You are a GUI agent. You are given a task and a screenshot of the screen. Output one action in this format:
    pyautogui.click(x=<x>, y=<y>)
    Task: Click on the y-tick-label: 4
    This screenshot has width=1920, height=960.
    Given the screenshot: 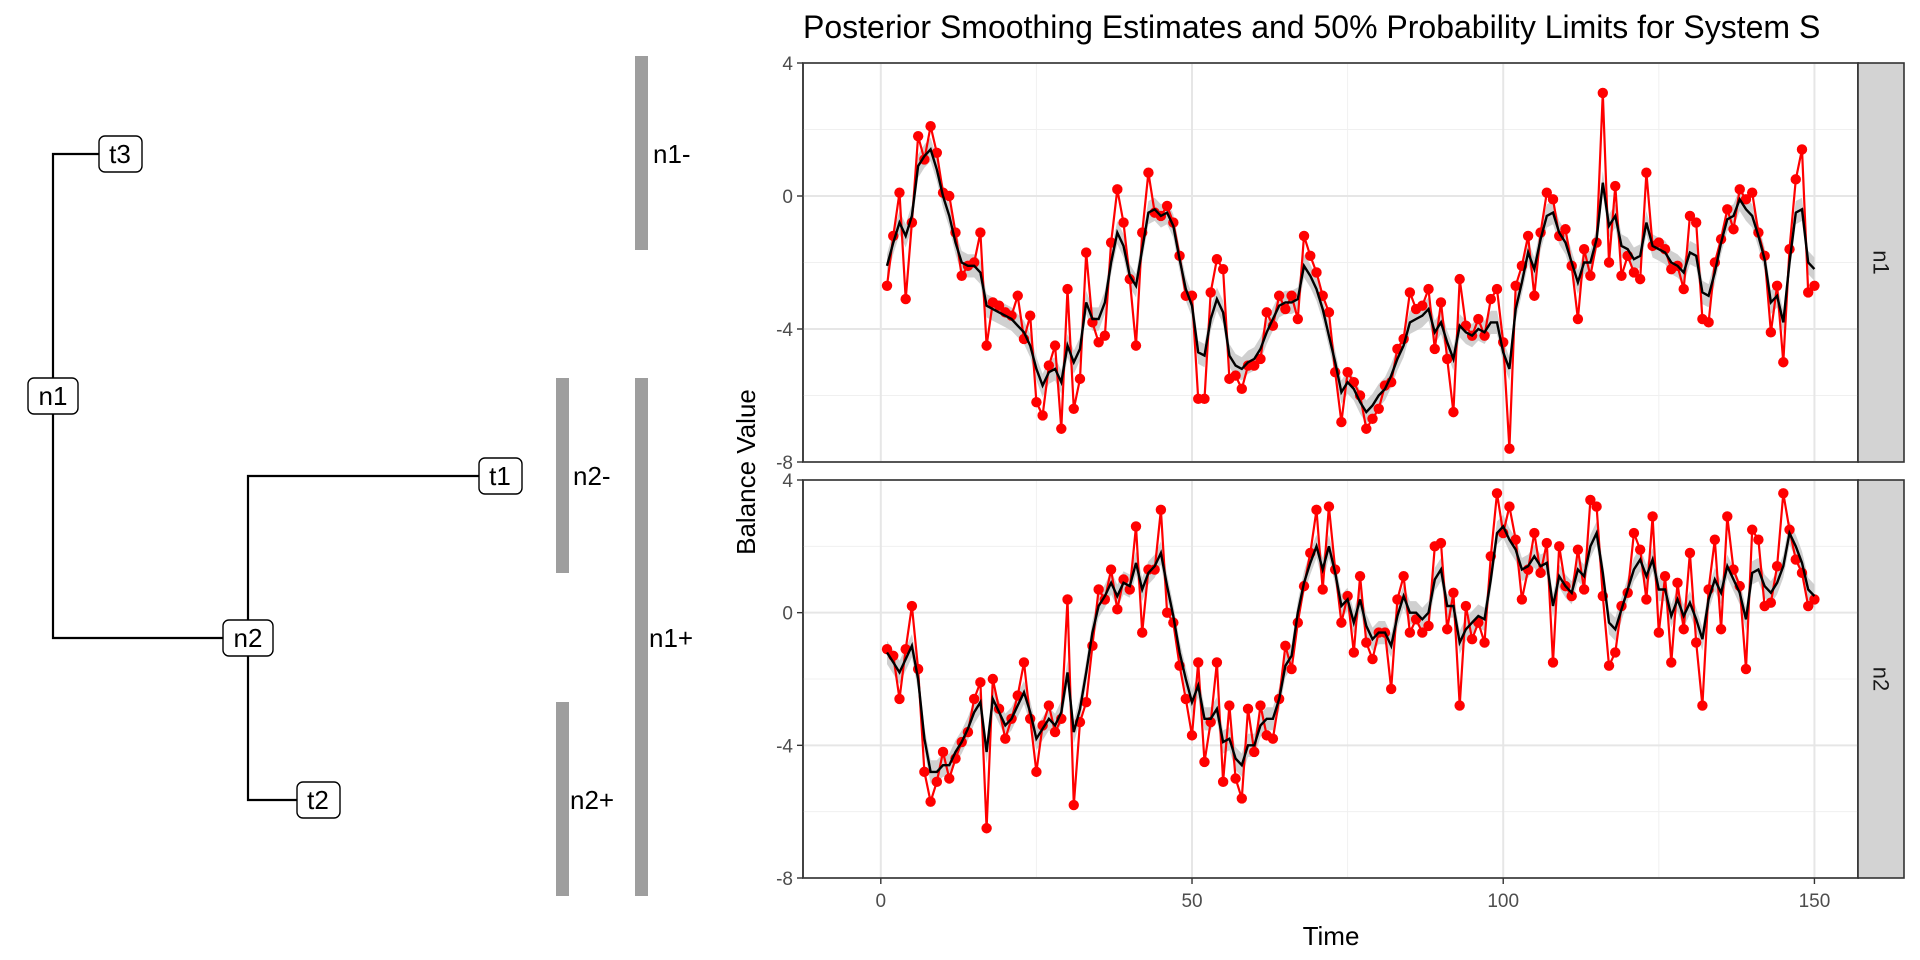 What is the action you would take?
    pyautogui.click(x=787, y=64)
    